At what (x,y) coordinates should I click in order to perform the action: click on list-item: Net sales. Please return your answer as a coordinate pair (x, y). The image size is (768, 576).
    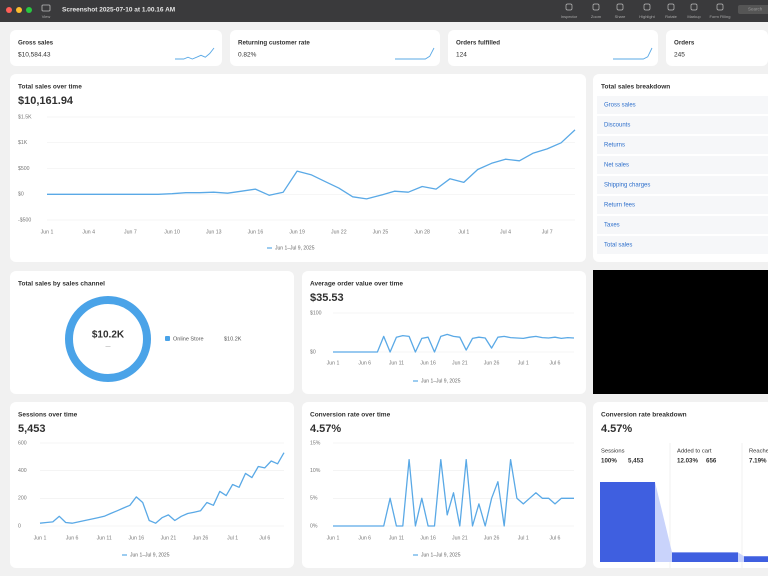
    Looking at the image, I should click on (616, 166).